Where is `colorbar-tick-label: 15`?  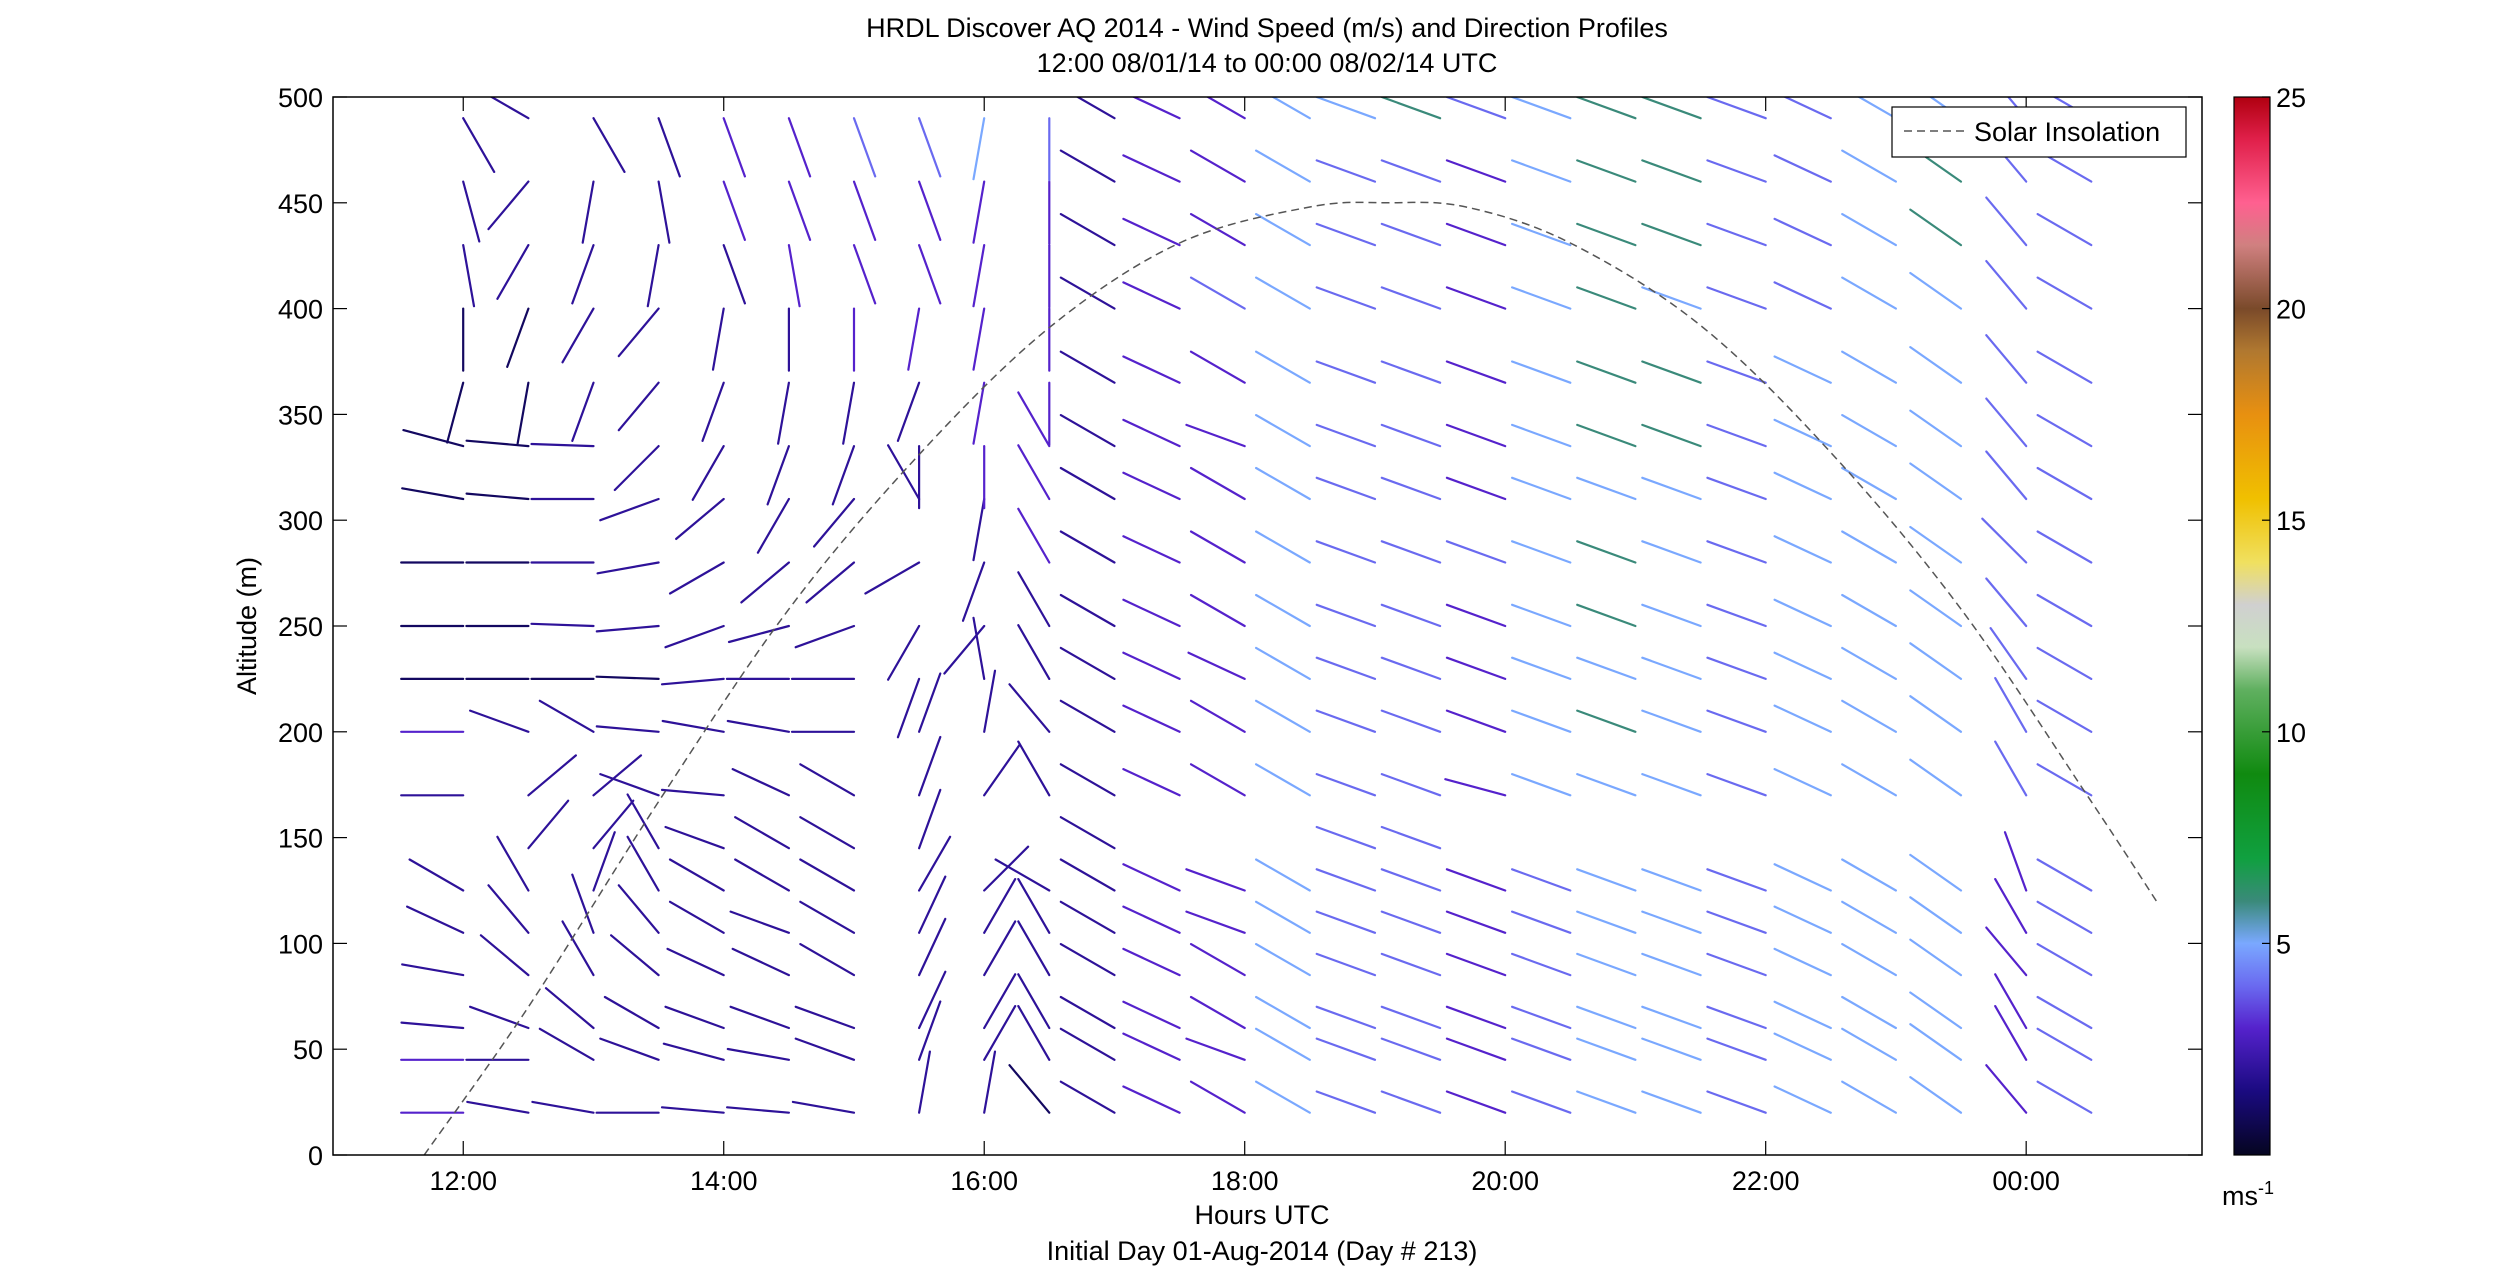
colorbar-tick-label: 15 is located at coordinates (2291, 521).